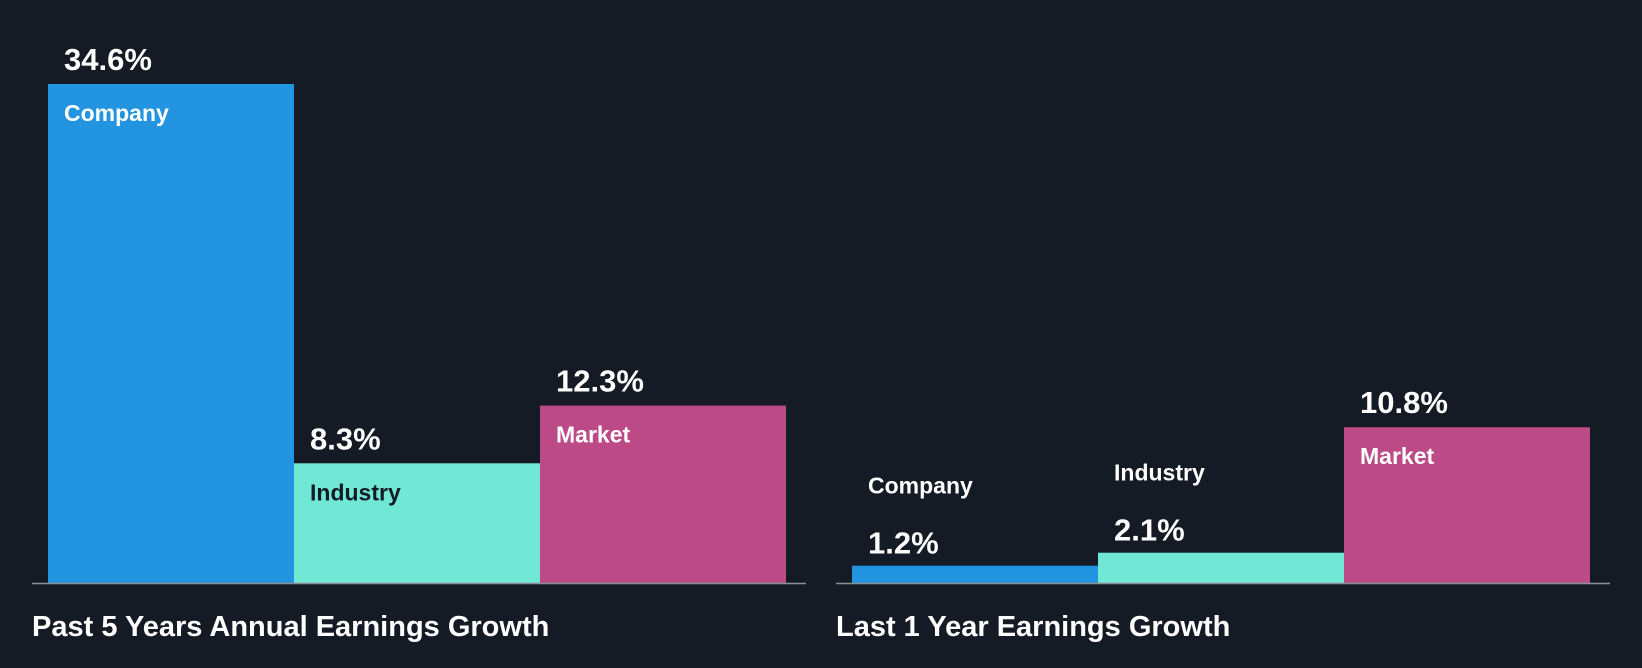 This screenshot has height=668, width=1642. I want to click on value-label-market: 10.8%, so click(1404, 402).